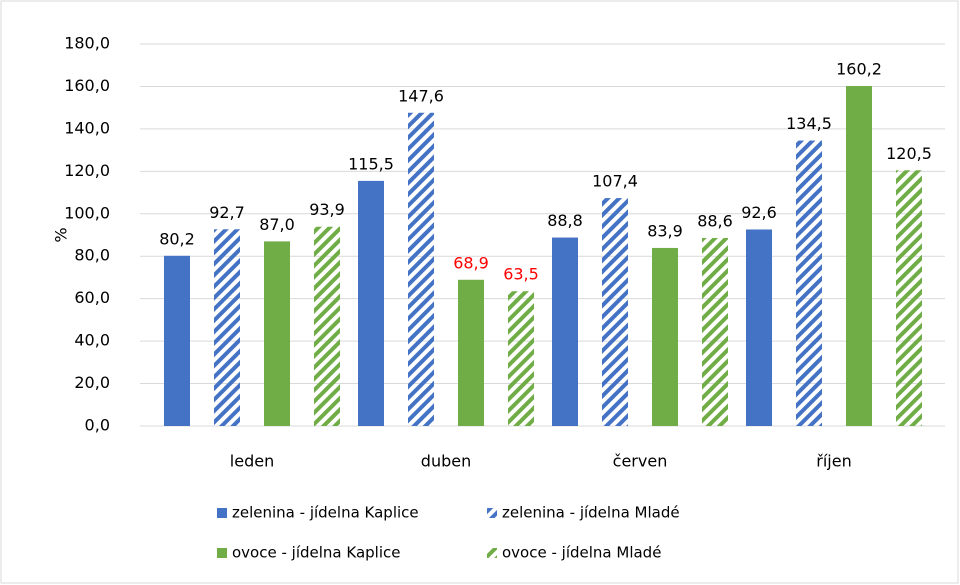 The image size is (960, 585). Describe the element at coordinates (87, 127) in the screenshot. I see `y-tick-label: 140,0` at that location.